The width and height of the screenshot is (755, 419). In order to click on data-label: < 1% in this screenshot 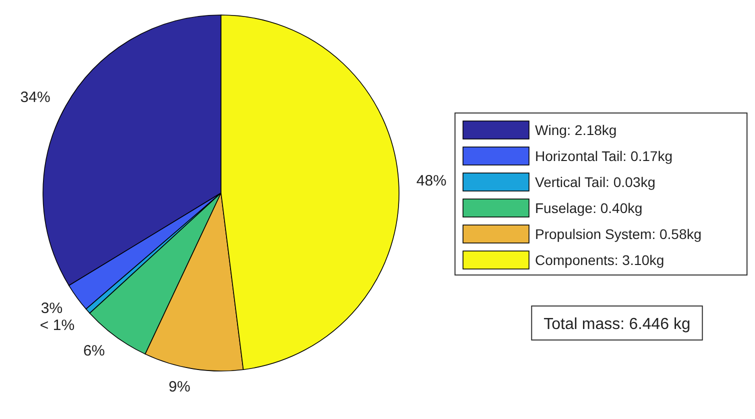, I will do `click(57, 325)`.